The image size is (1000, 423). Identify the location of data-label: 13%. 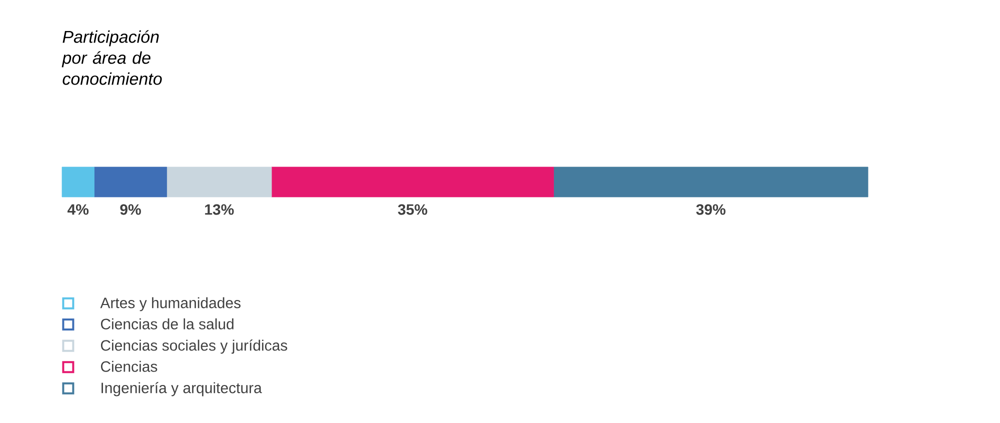
(219, 209).